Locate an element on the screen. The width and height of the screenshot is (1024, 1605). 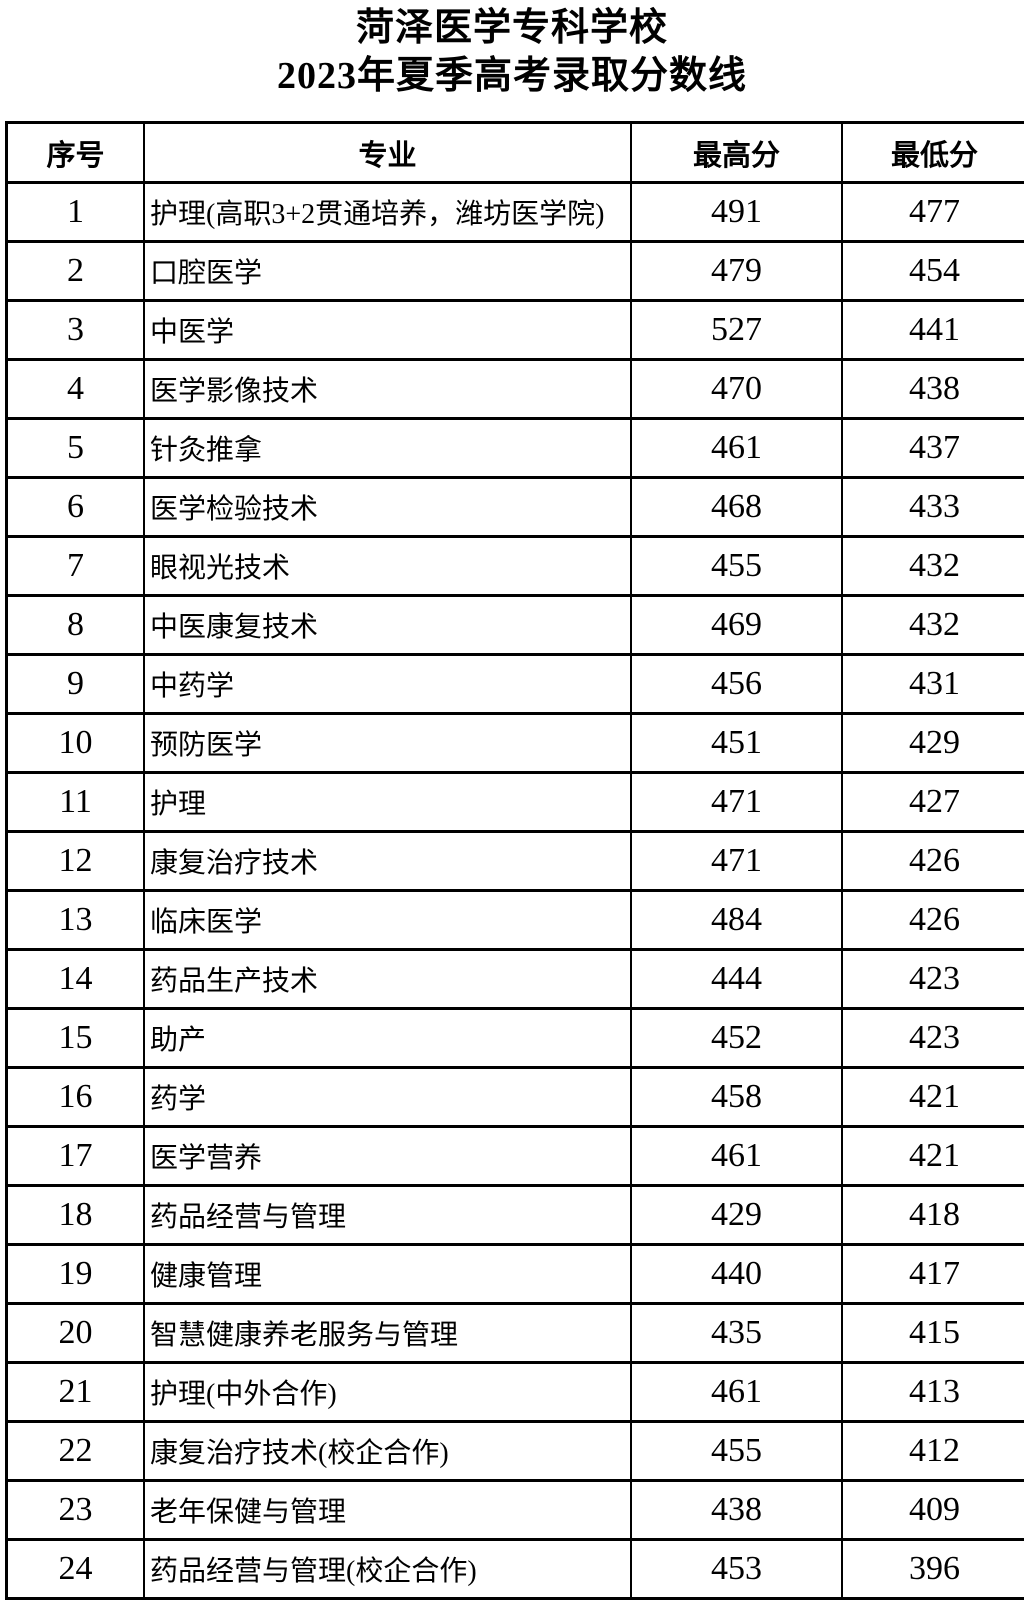
table-row: 15 助产 452 423 is located at coordinates (514, 1038).